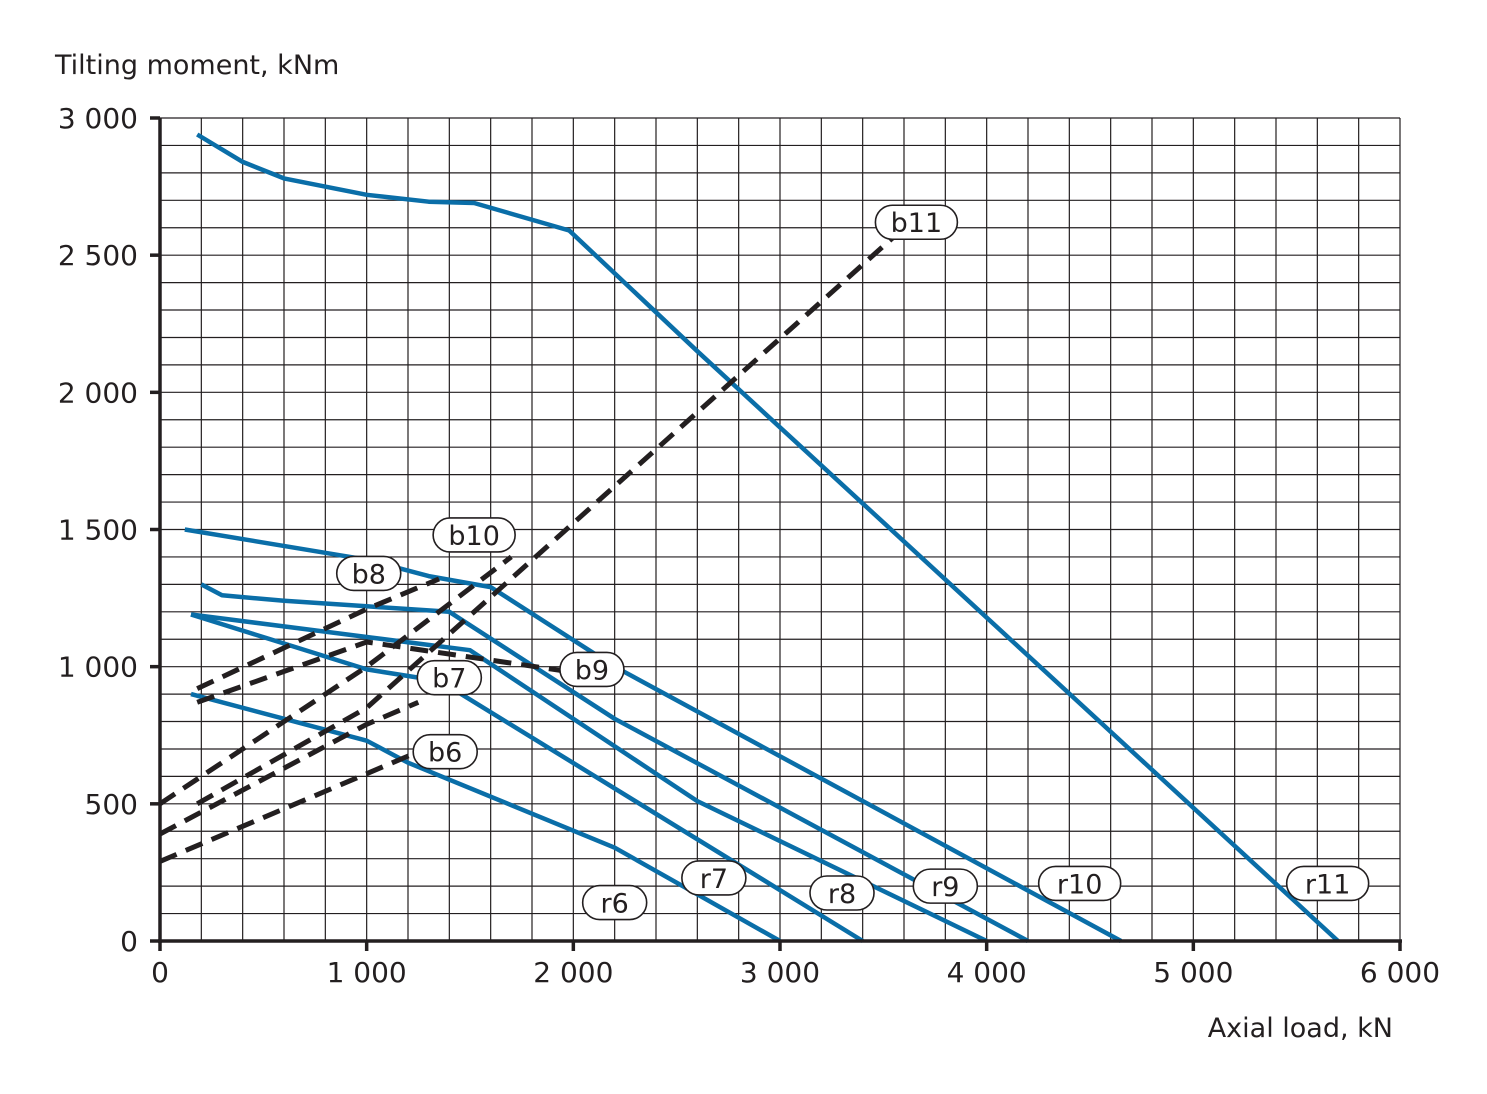  What do you see at coordinates (98, 530) in the screenshot?
I see `y-tick-label: 1 500` at bounding box center [98, 530].